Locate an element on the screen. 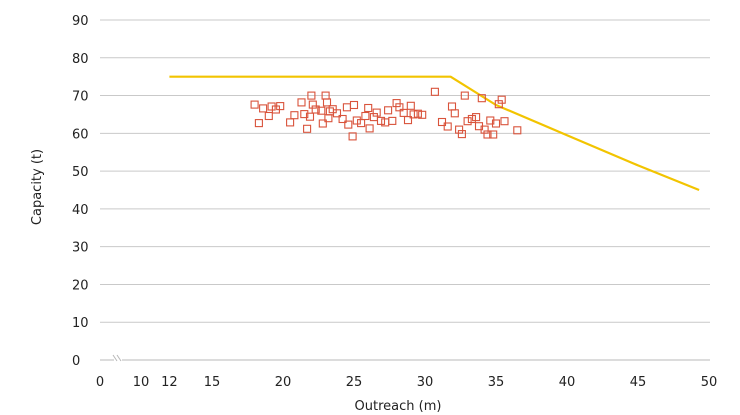 The image size is (740, 415). x-tick-label: 12 is located at coordinates (169, 382).